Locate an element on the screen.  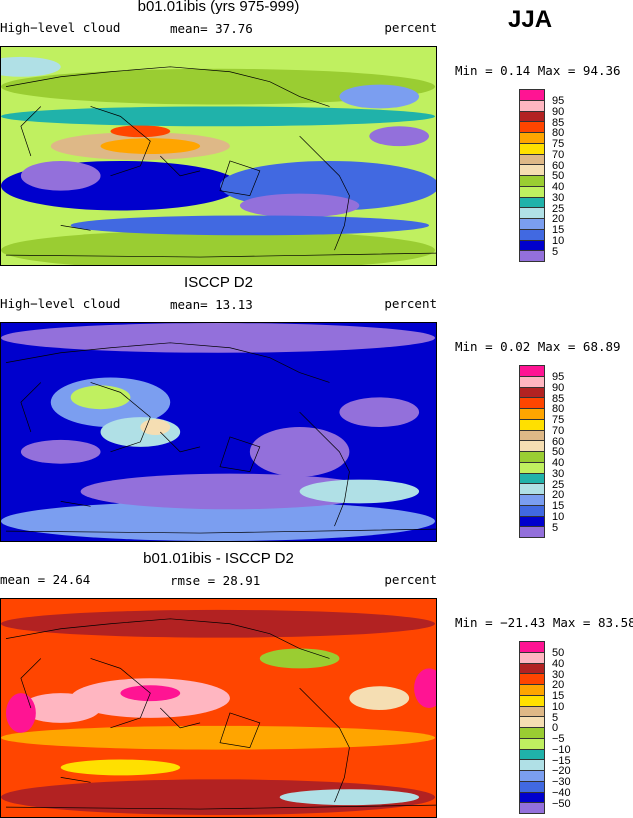
colorbar-tick-label: −50 is located at coordinates (561, 803).